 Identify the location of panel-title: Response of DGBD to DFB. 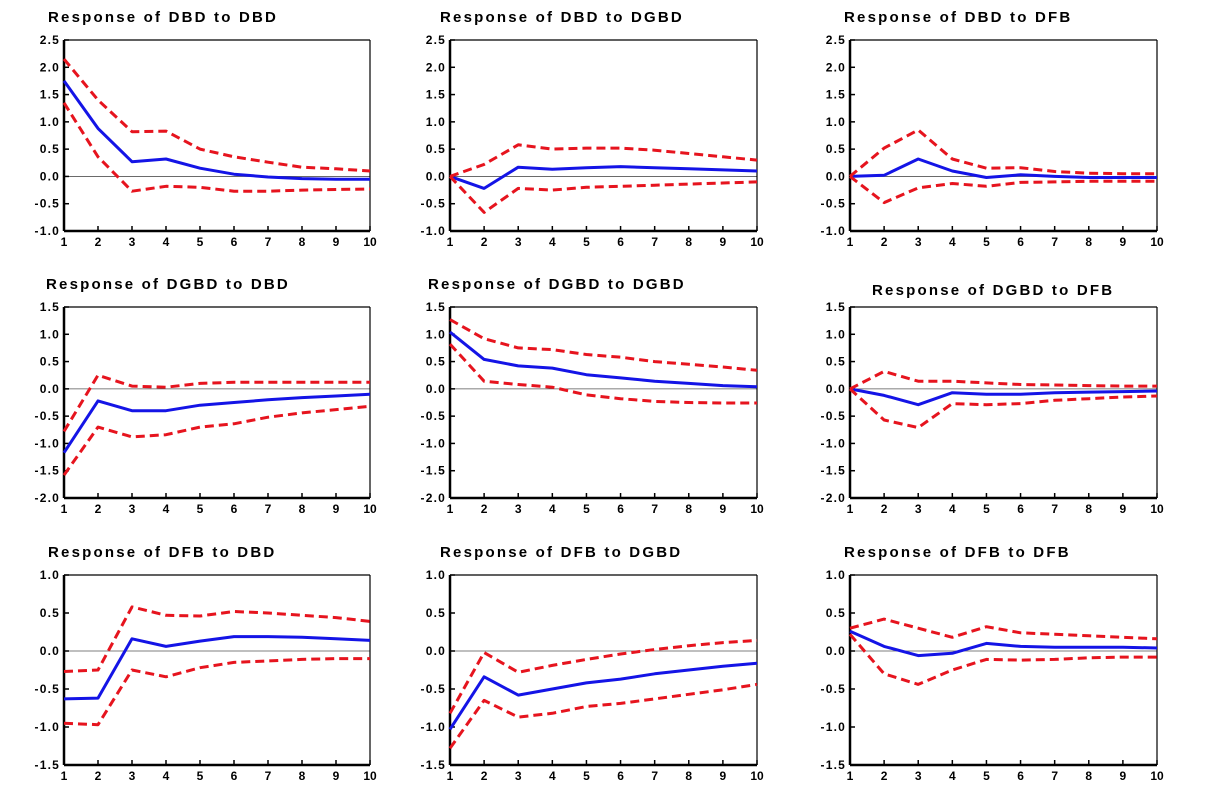
(993, 290).